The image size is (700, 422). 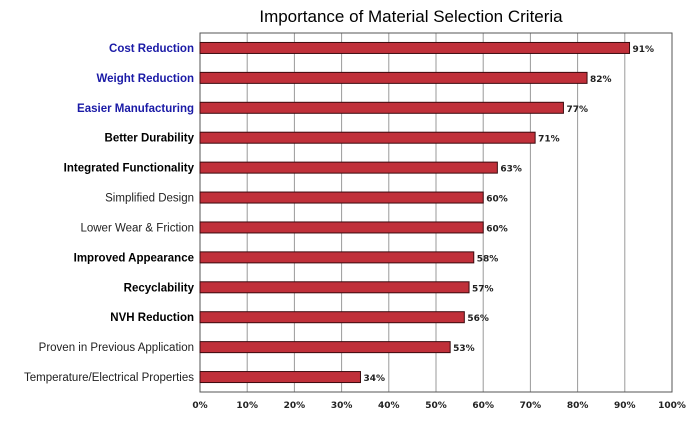 I want to click on x-tick-label: 30%, so click(x=342, y=406).